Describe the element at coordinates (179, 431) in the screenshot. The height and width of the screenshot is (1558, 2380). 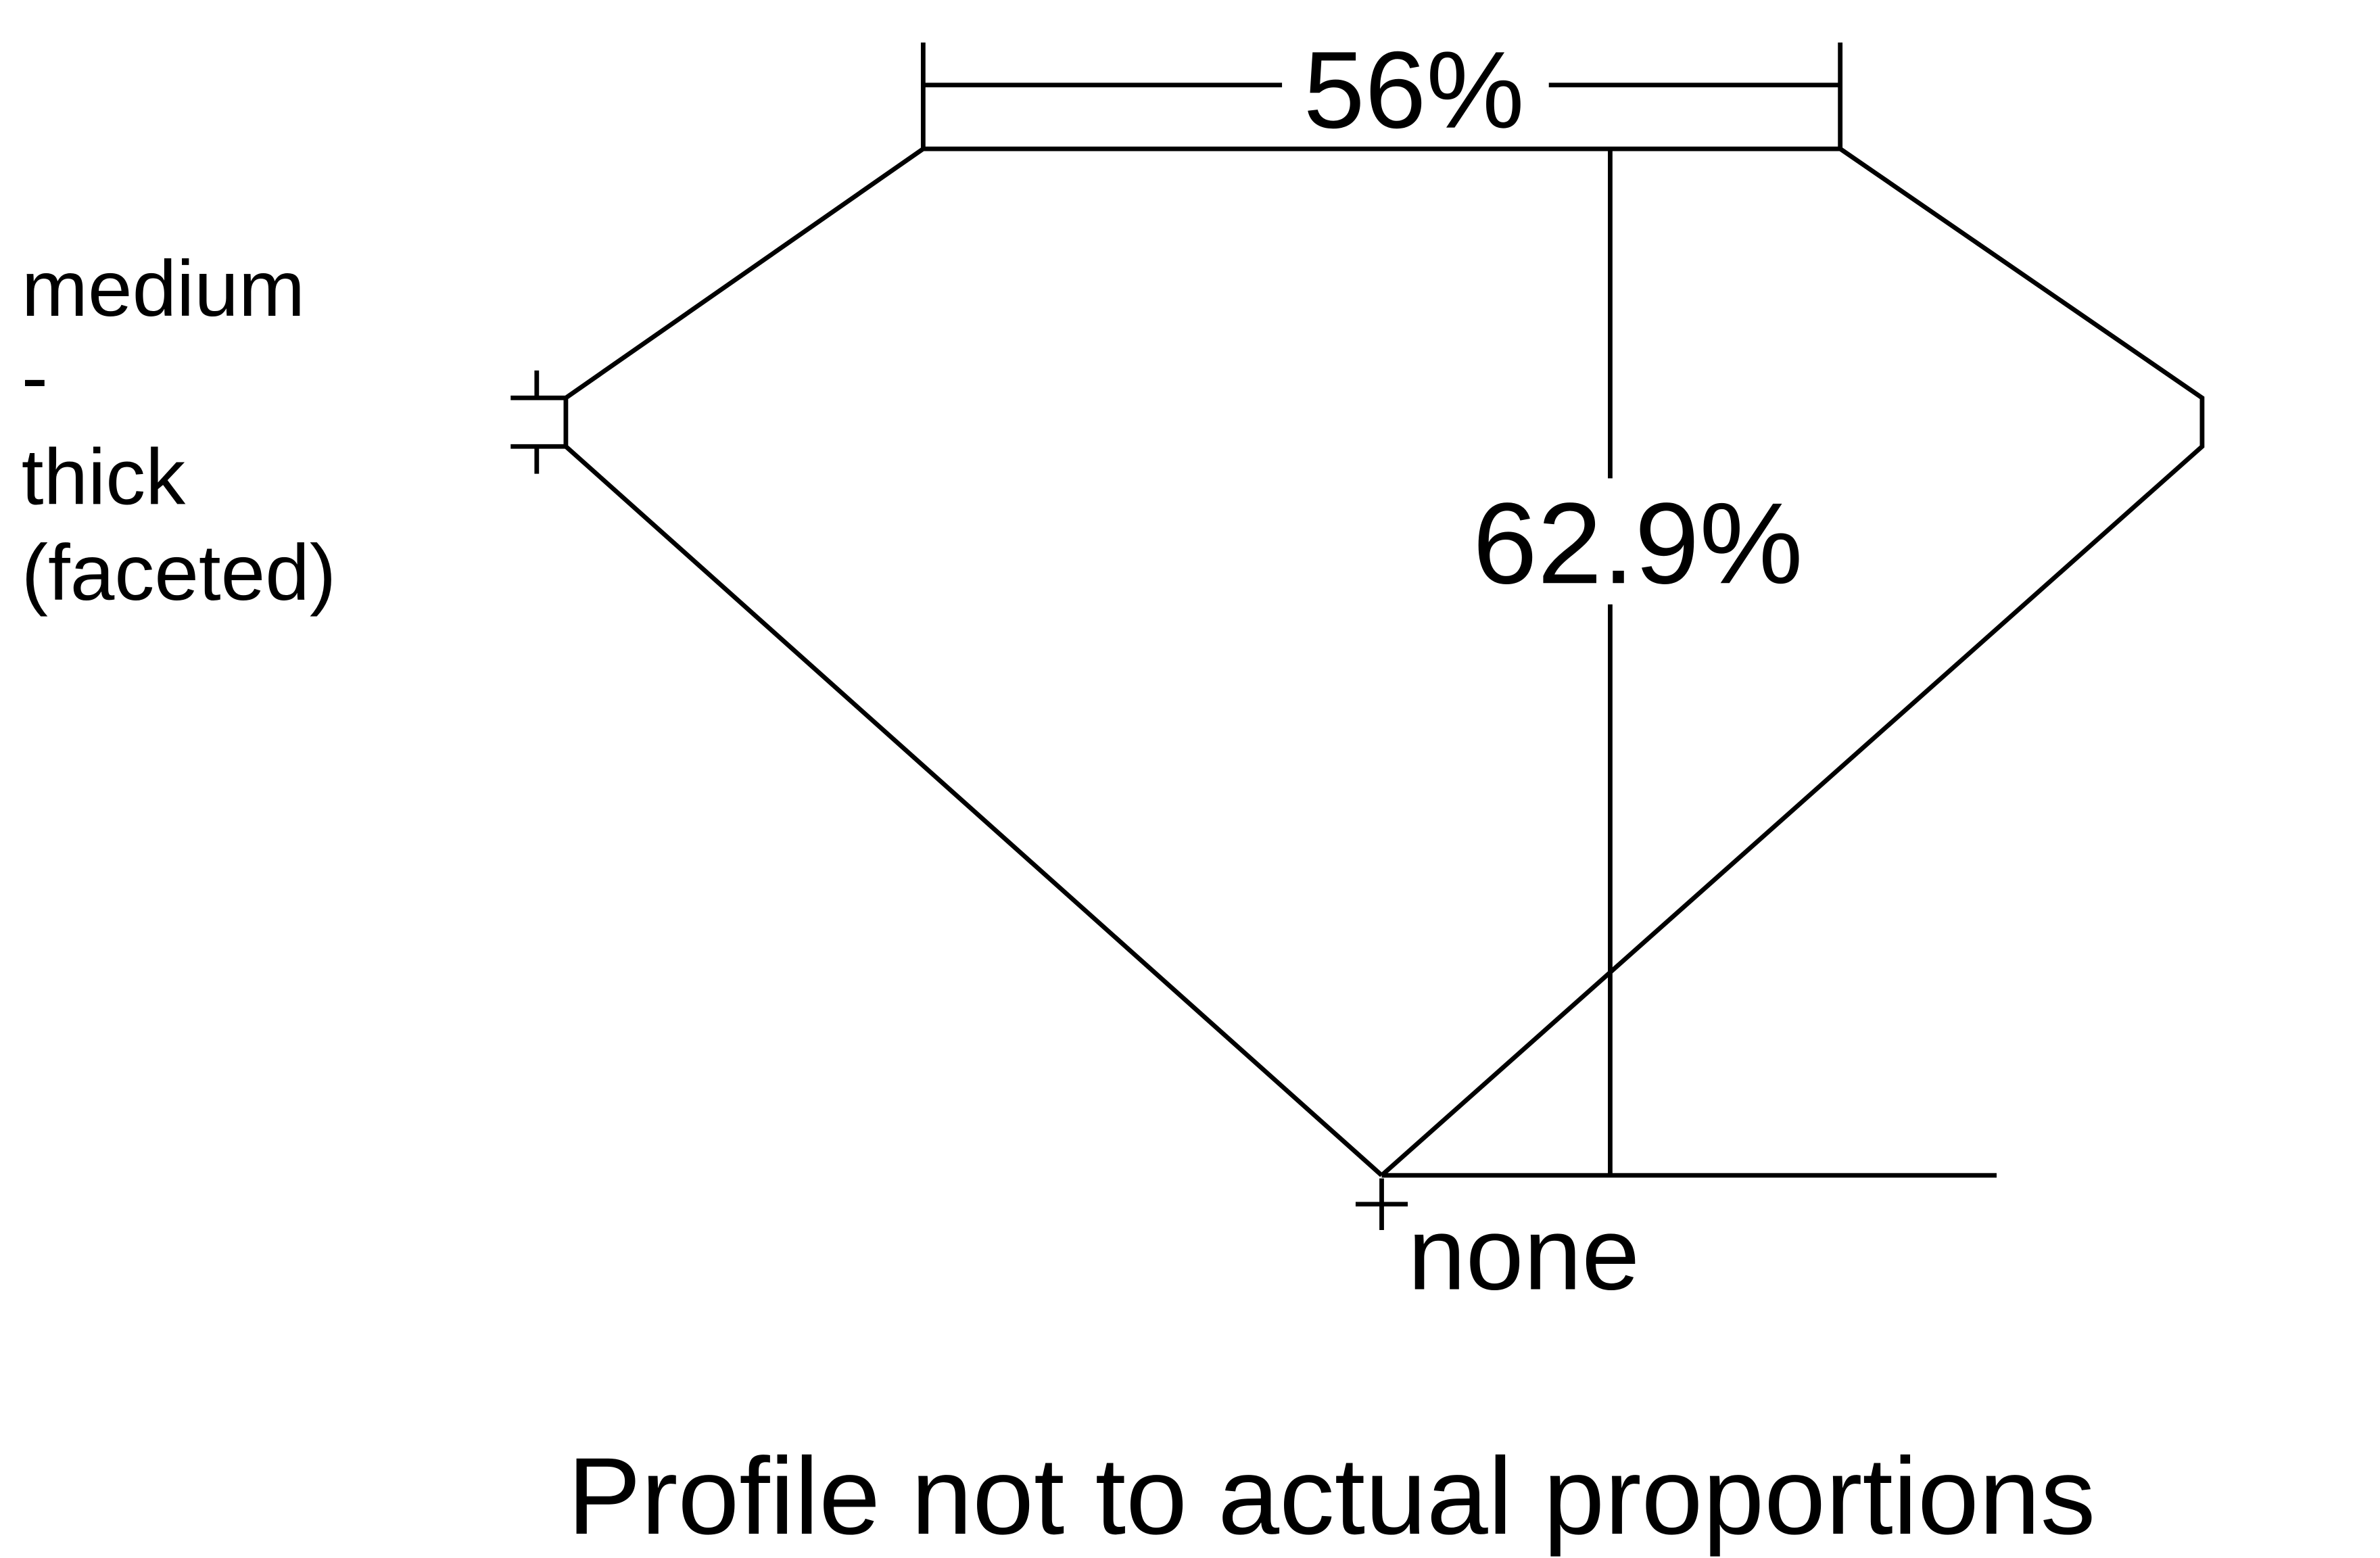
I see `girdle-label: medium - thick (faceted)` at that location.